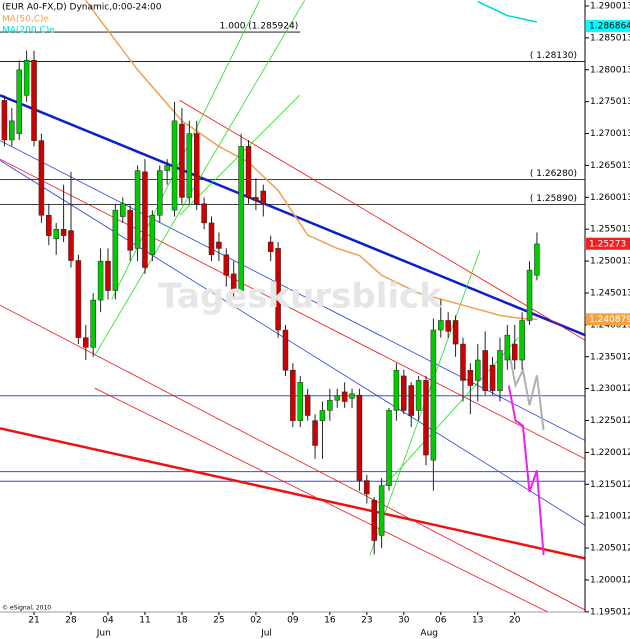  I want to click on y-tick-label: 1.225012, so click(610, 421).